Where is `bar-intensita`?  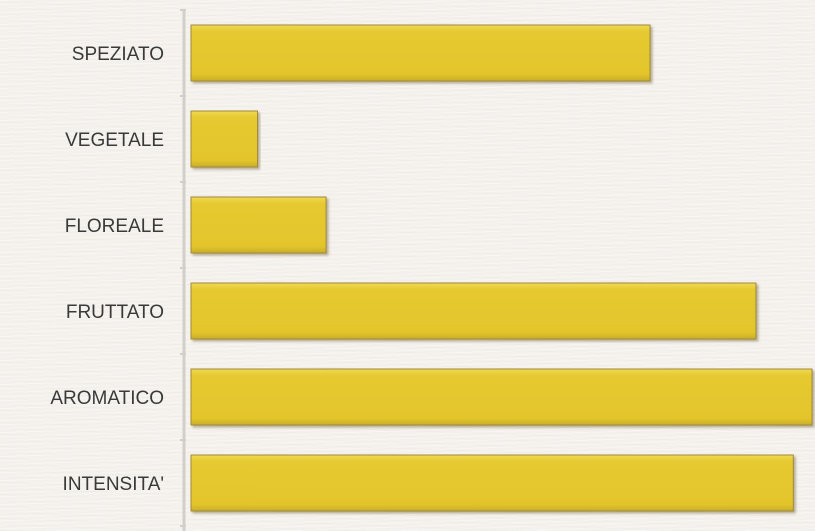 bar-intensita is located at coordinates (492, 483).